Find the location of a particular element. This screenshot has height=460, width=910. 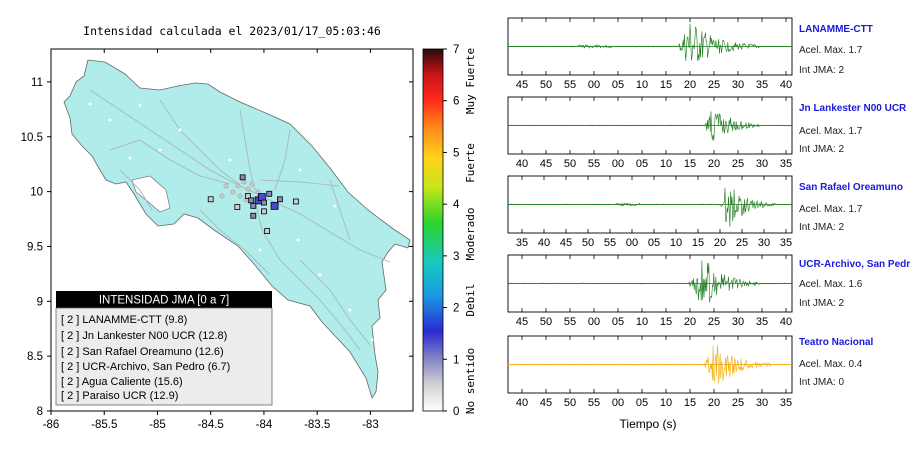

intensity-markers is located at coordinates (253, 204).